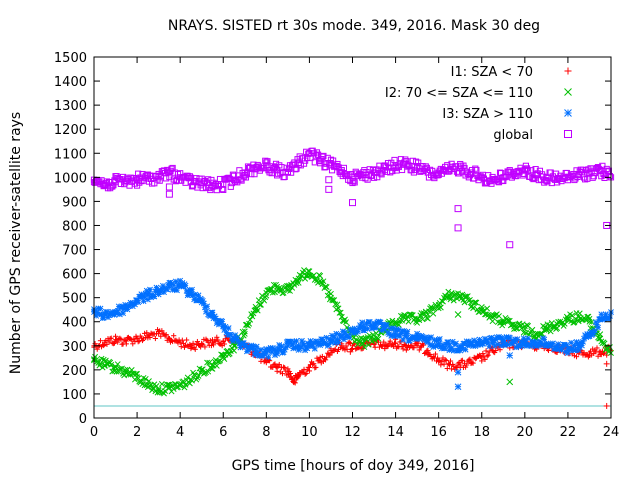 The image size is (640, 480). Describe the element at coordinates (568, 113) in the screenshot. I see `legend-marker` at that location.